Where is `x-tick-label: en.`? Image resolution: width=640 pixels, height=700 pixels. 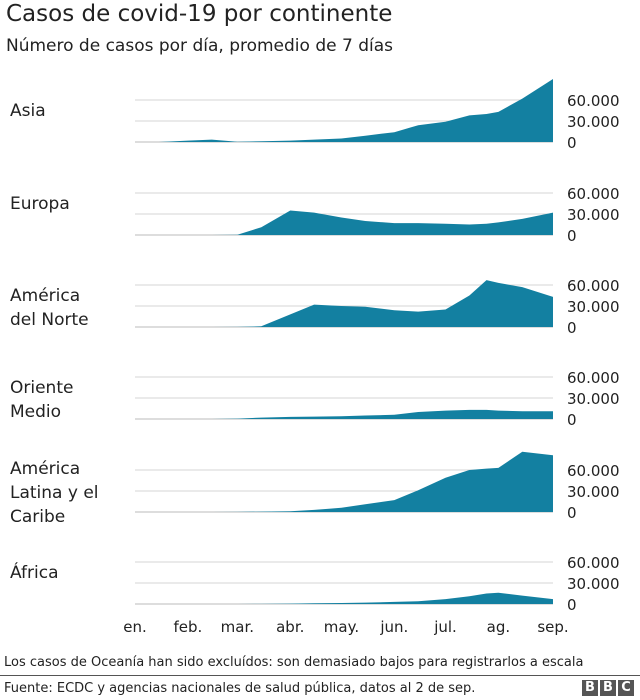 x-tick-label: en. is located at coordinates (135, 627).